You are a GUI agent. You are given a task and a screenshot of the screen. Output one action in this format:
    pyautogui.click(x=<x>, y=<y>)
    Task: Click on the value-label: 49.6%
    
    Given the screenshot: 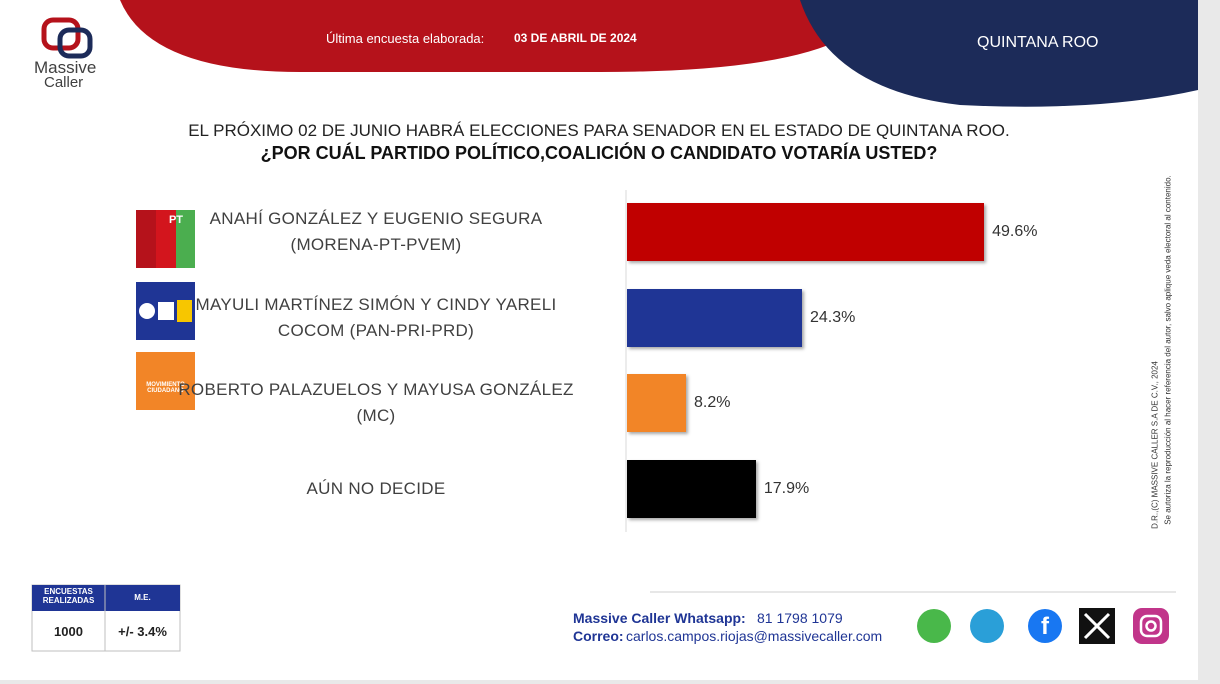 What is the action you would take?
    pyautogui.click(x=1015, y=231)
    